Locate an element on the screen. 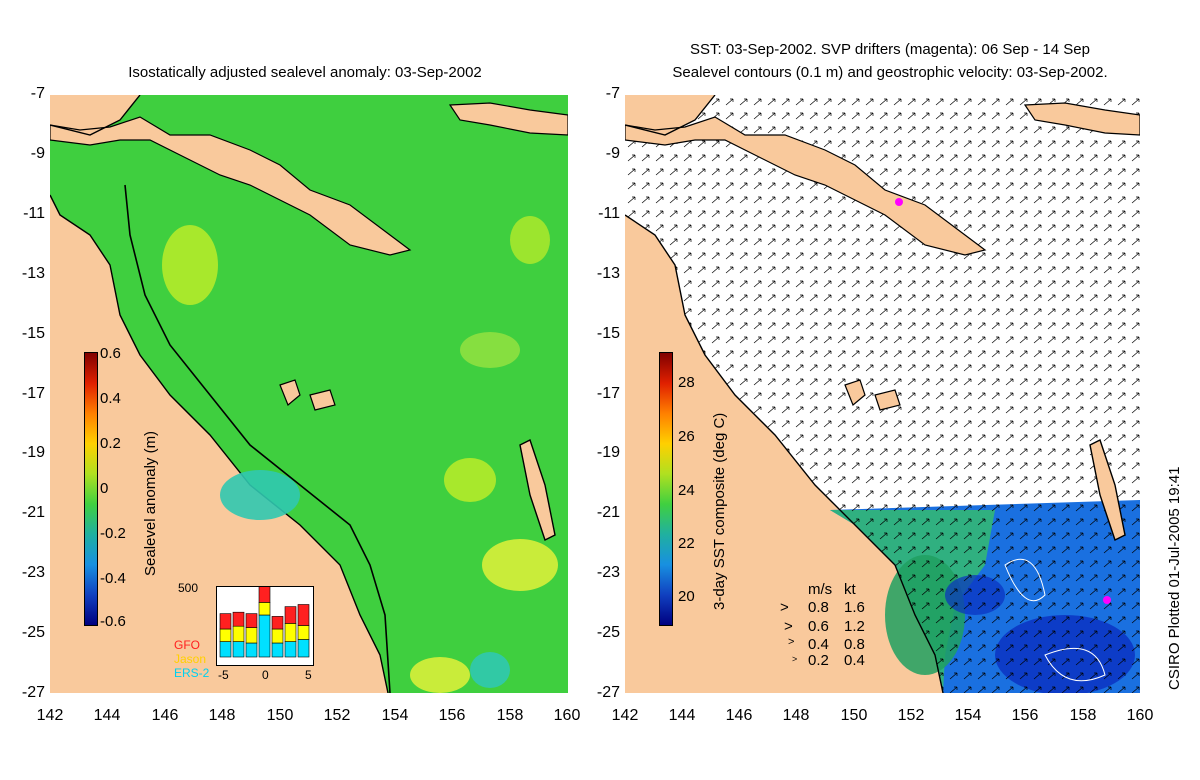 This screenshot has width=1200, height=780. left-y-tick: -27 is located at coordinates (33, 692).